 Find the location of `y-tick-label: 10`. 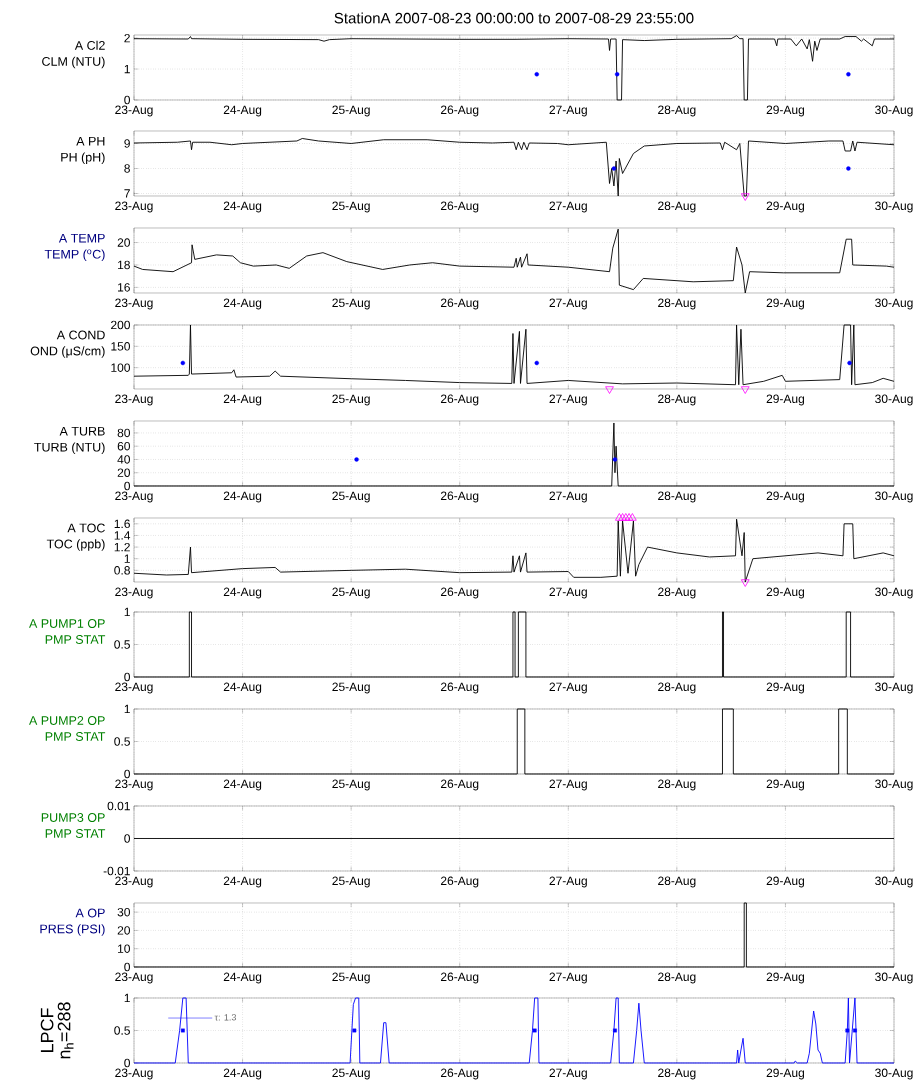

y-tick-label: 10 is located at coordinates (124, 948).